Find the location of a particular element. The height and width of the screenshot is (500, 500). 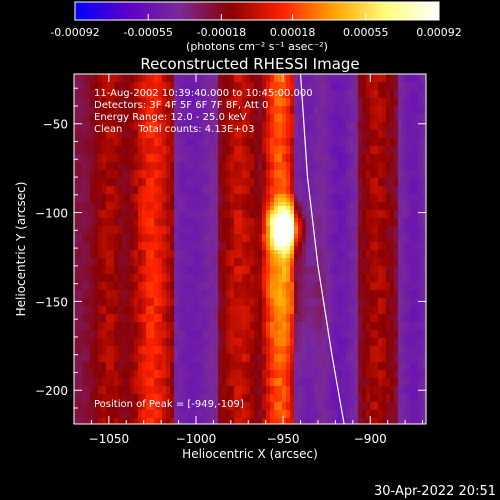

colorbar-tick-label: -0.00018 is located at coordinates (221, 32).